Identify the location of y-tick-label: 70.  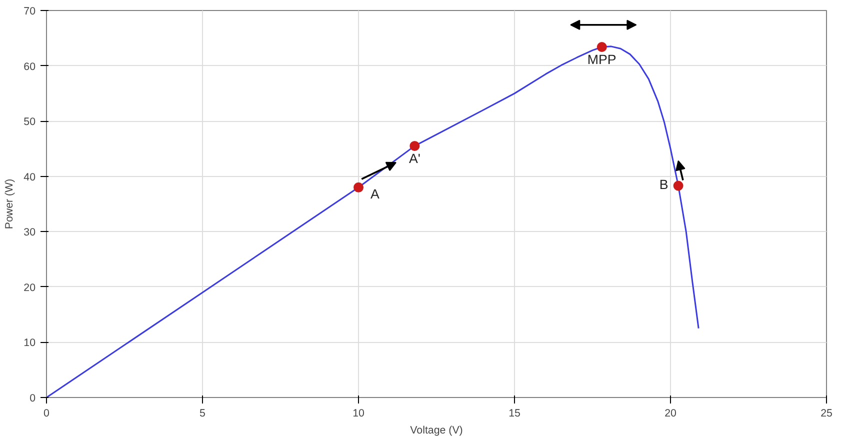
(30, 12).